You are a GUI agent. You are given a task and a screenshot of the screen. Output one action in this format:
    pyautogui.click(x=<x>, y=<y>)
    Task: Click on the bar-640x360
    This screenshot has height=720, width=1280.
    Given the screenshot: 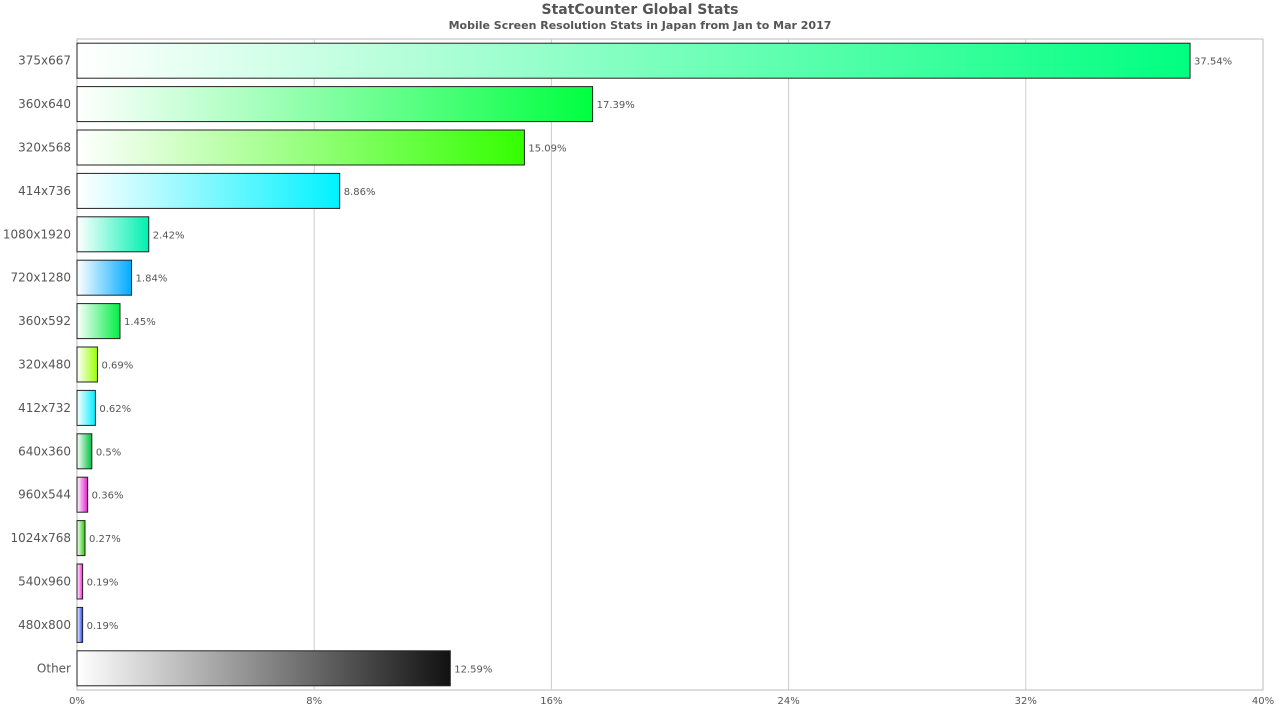 What is the action you would take?
    pyautogui.click(x=84, y=451)
    